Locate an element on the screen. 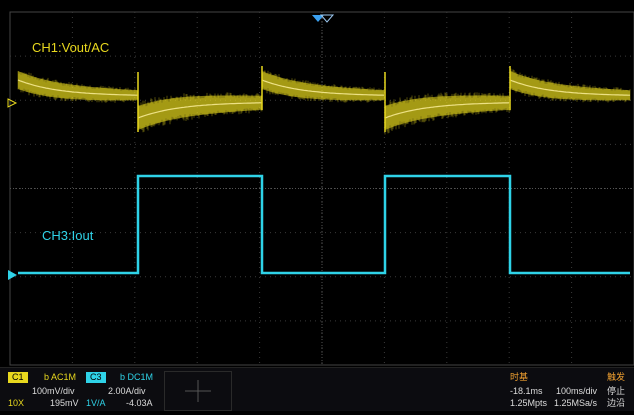  ch1-settings-panel: C1 b AC1M 100mV/div 10X 195mV is located at coordinates (44, 390).